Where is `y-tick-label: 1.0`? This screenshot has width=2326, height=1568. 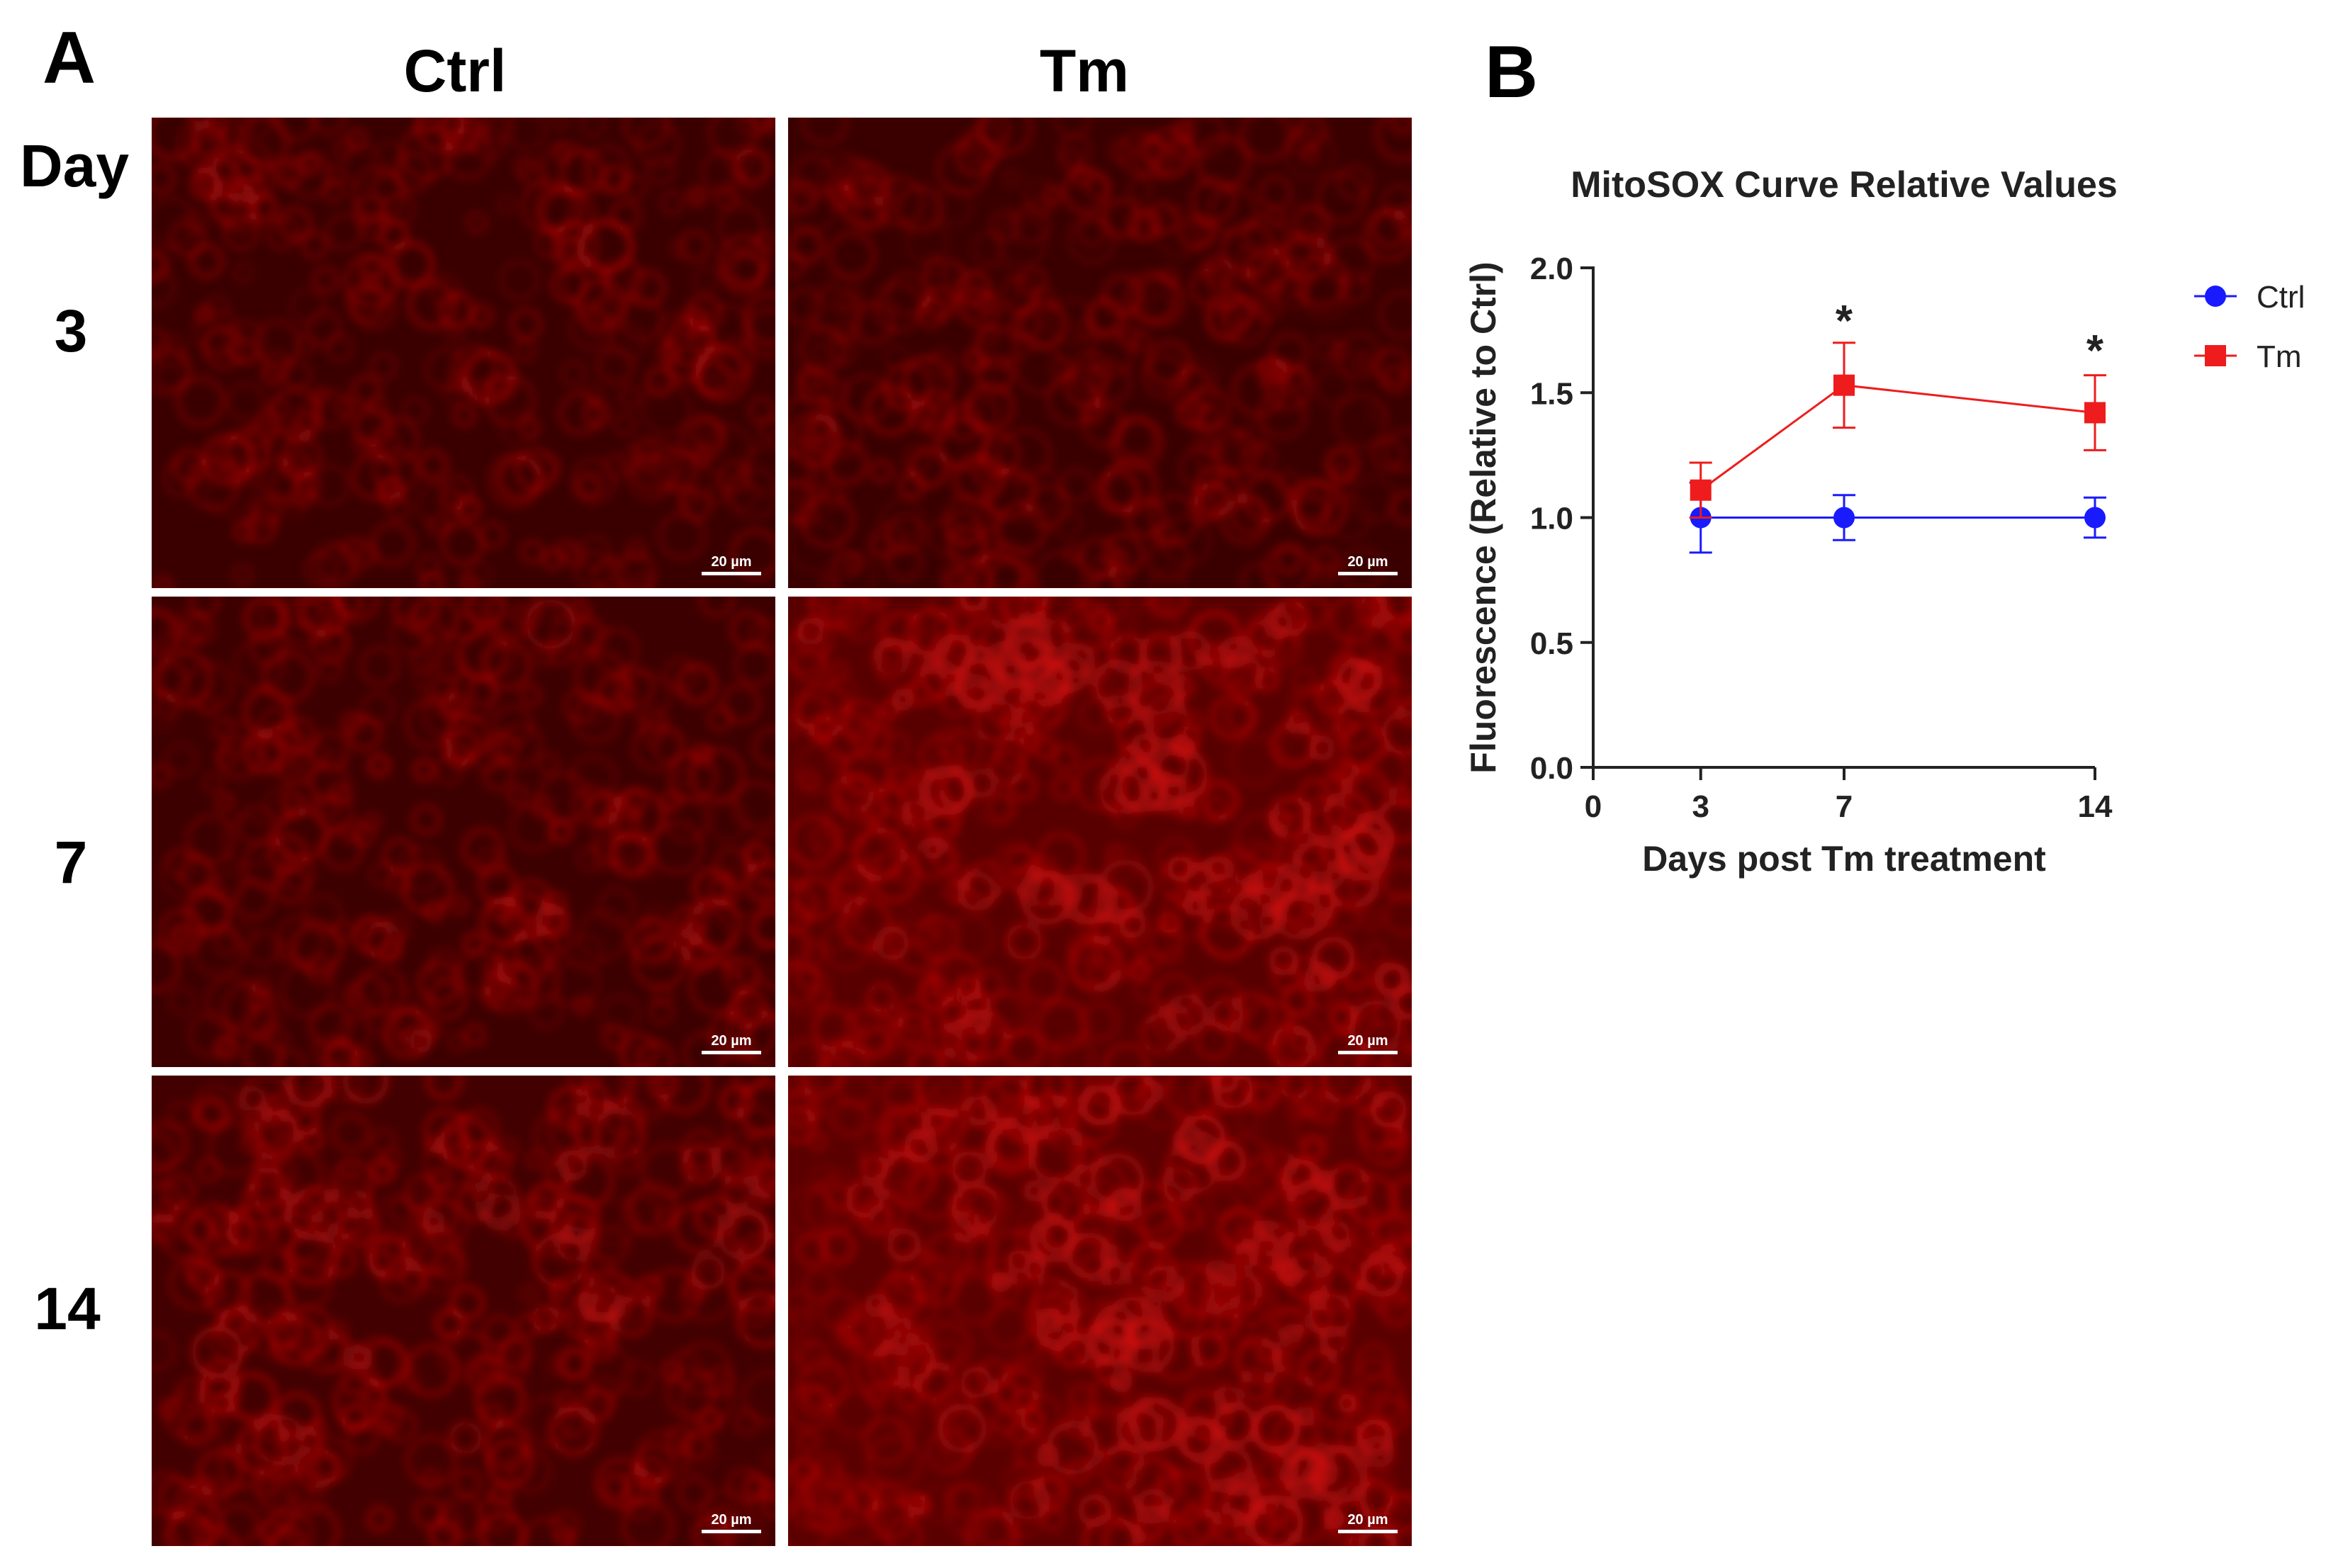 y-tick-label: 1.0 is located at coordinates (1551, 519).